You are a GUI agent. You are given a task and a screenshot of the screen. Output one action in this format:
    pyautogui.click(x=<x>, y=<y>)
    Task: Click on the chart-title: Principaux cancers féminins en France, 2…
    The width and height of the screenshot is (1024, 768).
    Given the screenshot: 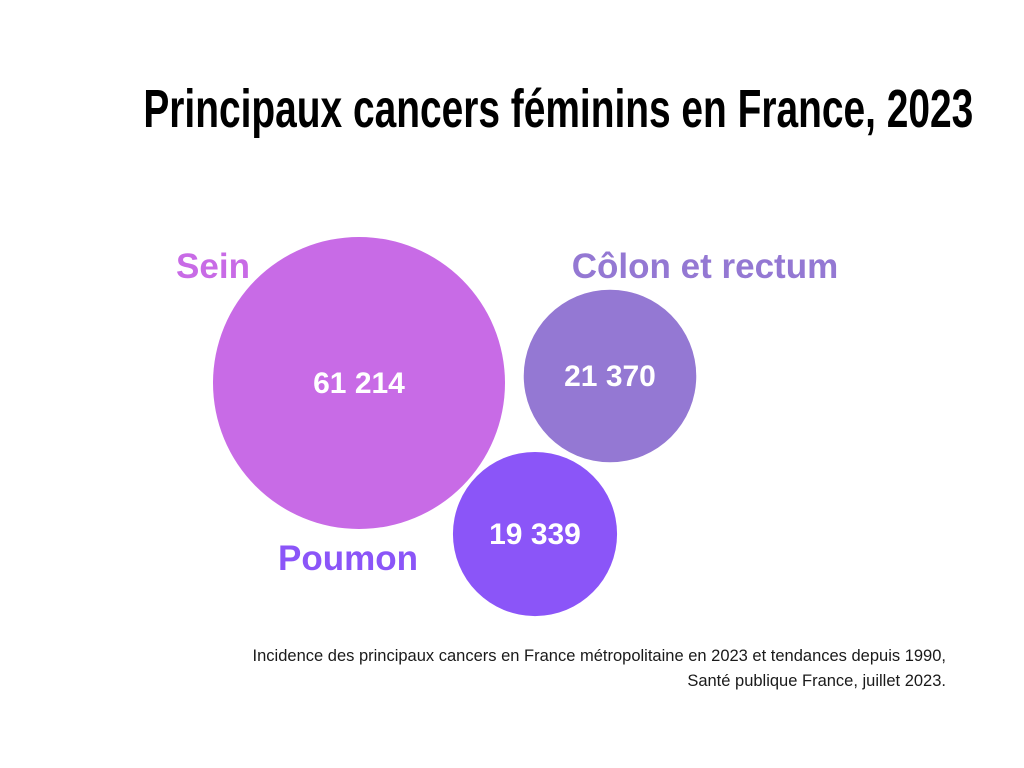 What is the action you would take?
    pyautogui.click(x=558, y=109)
    